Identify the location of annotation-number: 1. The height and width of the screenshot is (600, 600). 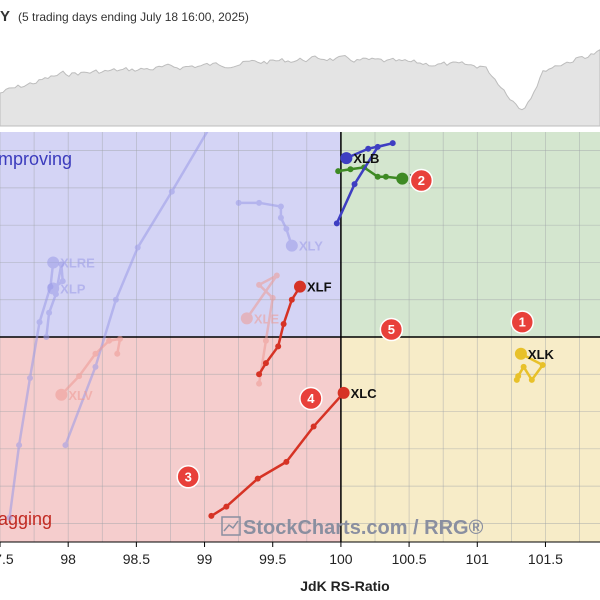
(522, 322).